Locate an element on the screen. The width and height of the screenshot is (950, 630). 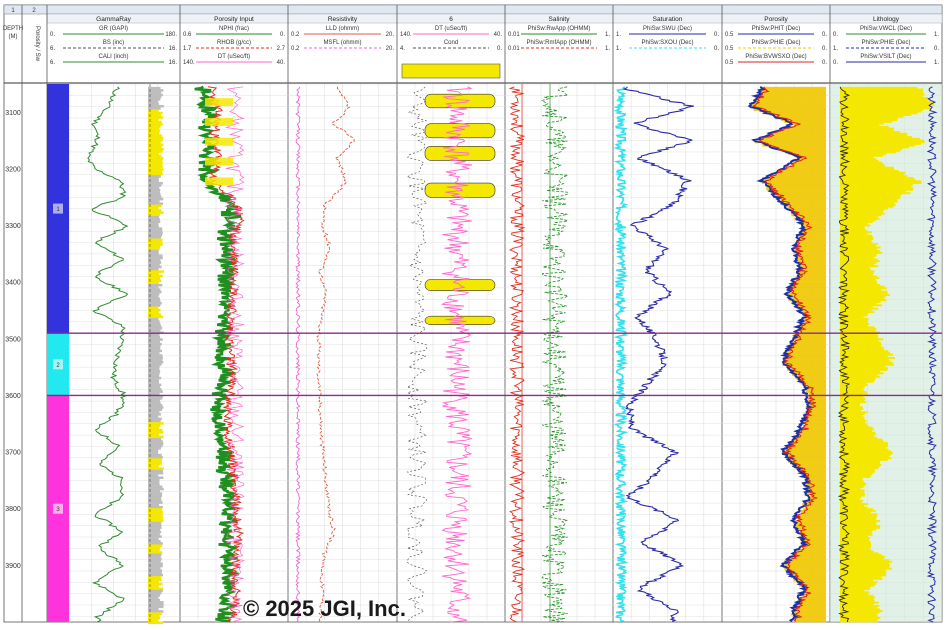
cond-curve is located at coordinates (417, 354).